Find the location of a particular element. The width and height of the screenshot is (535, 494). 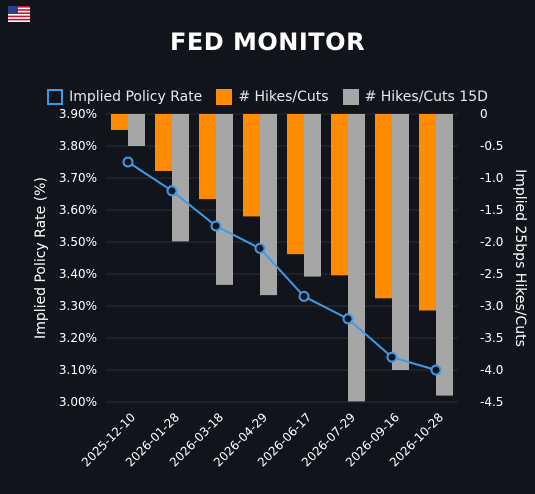

y-tick-label: 3.00% is located at coordinates (78, 402).